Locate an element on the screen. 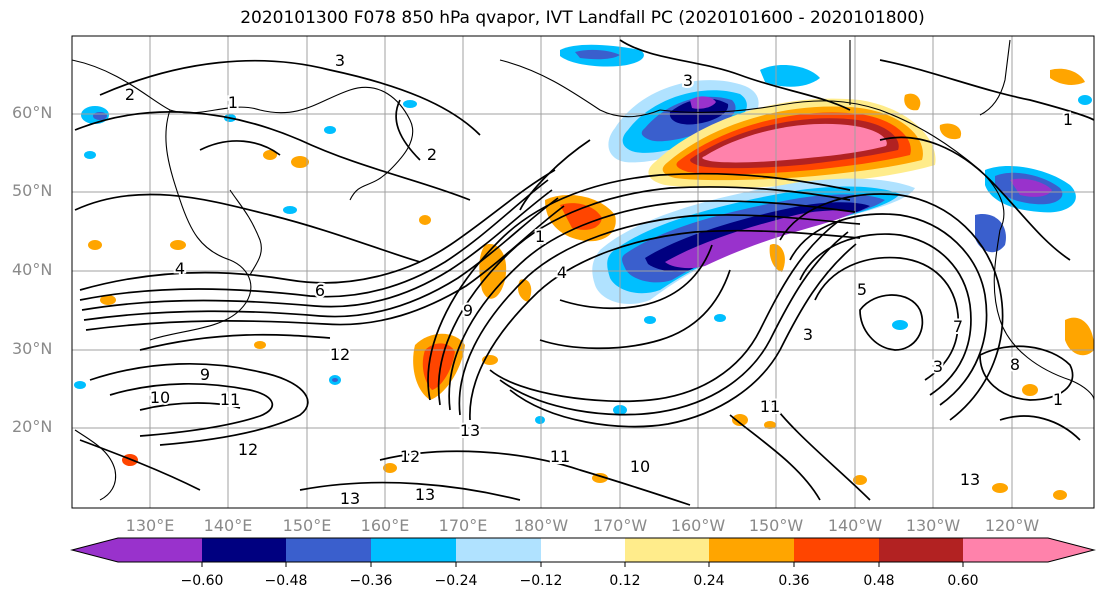 The image size is (1105, 601). colorbar-tick-label: −0.60 is located at coordinates (202, 581).